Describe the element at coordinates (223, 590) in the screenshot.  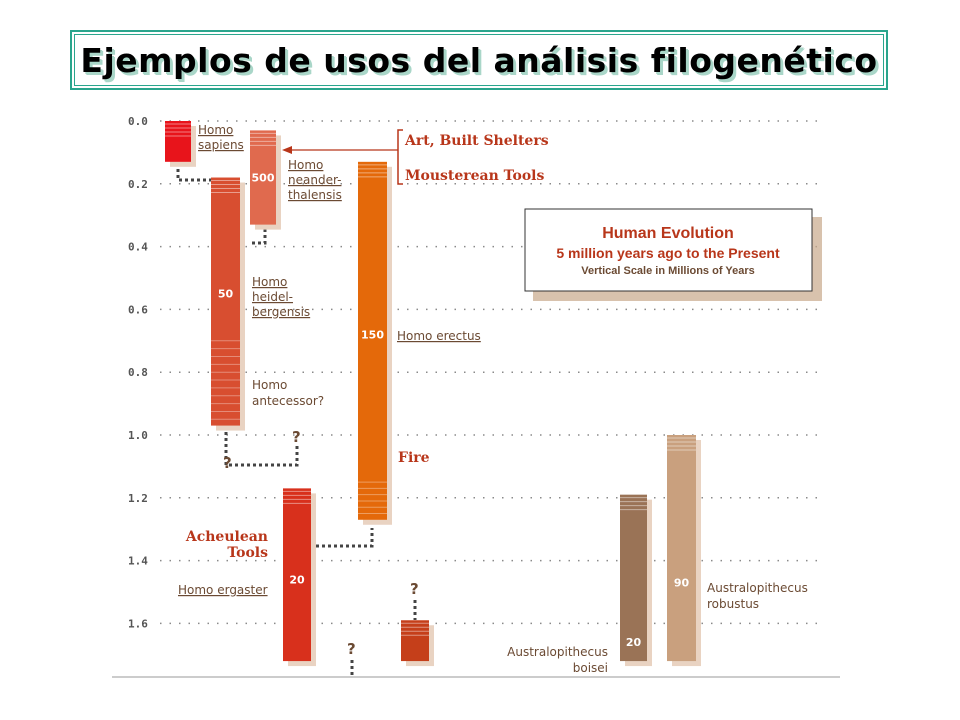
I see `label-ergaster: Homo ergaster` at that location.